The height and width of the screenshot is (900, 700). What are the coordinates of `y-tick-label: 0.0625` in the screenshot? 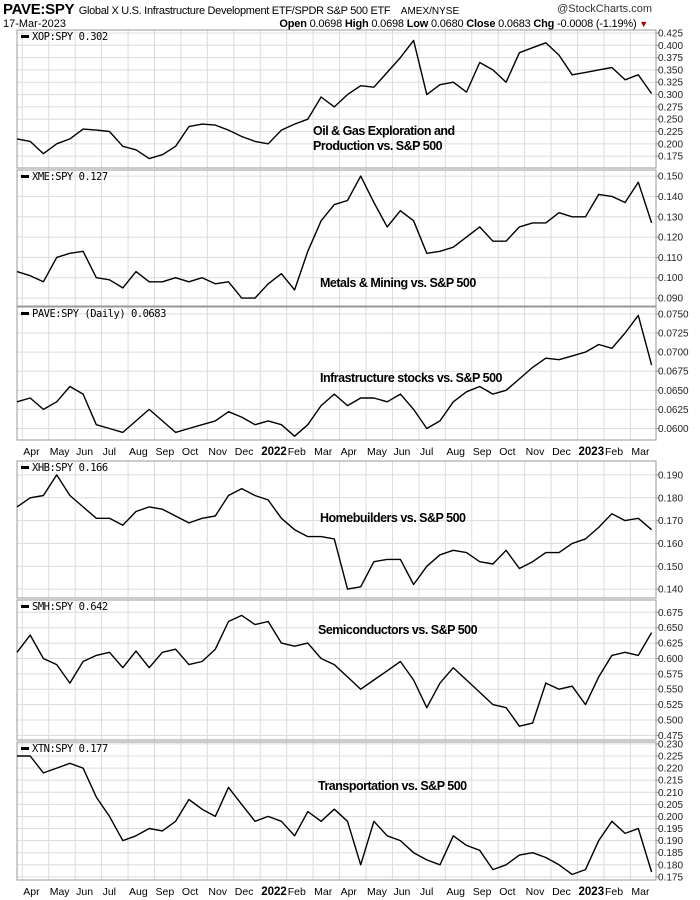 It's located at (673, 410).